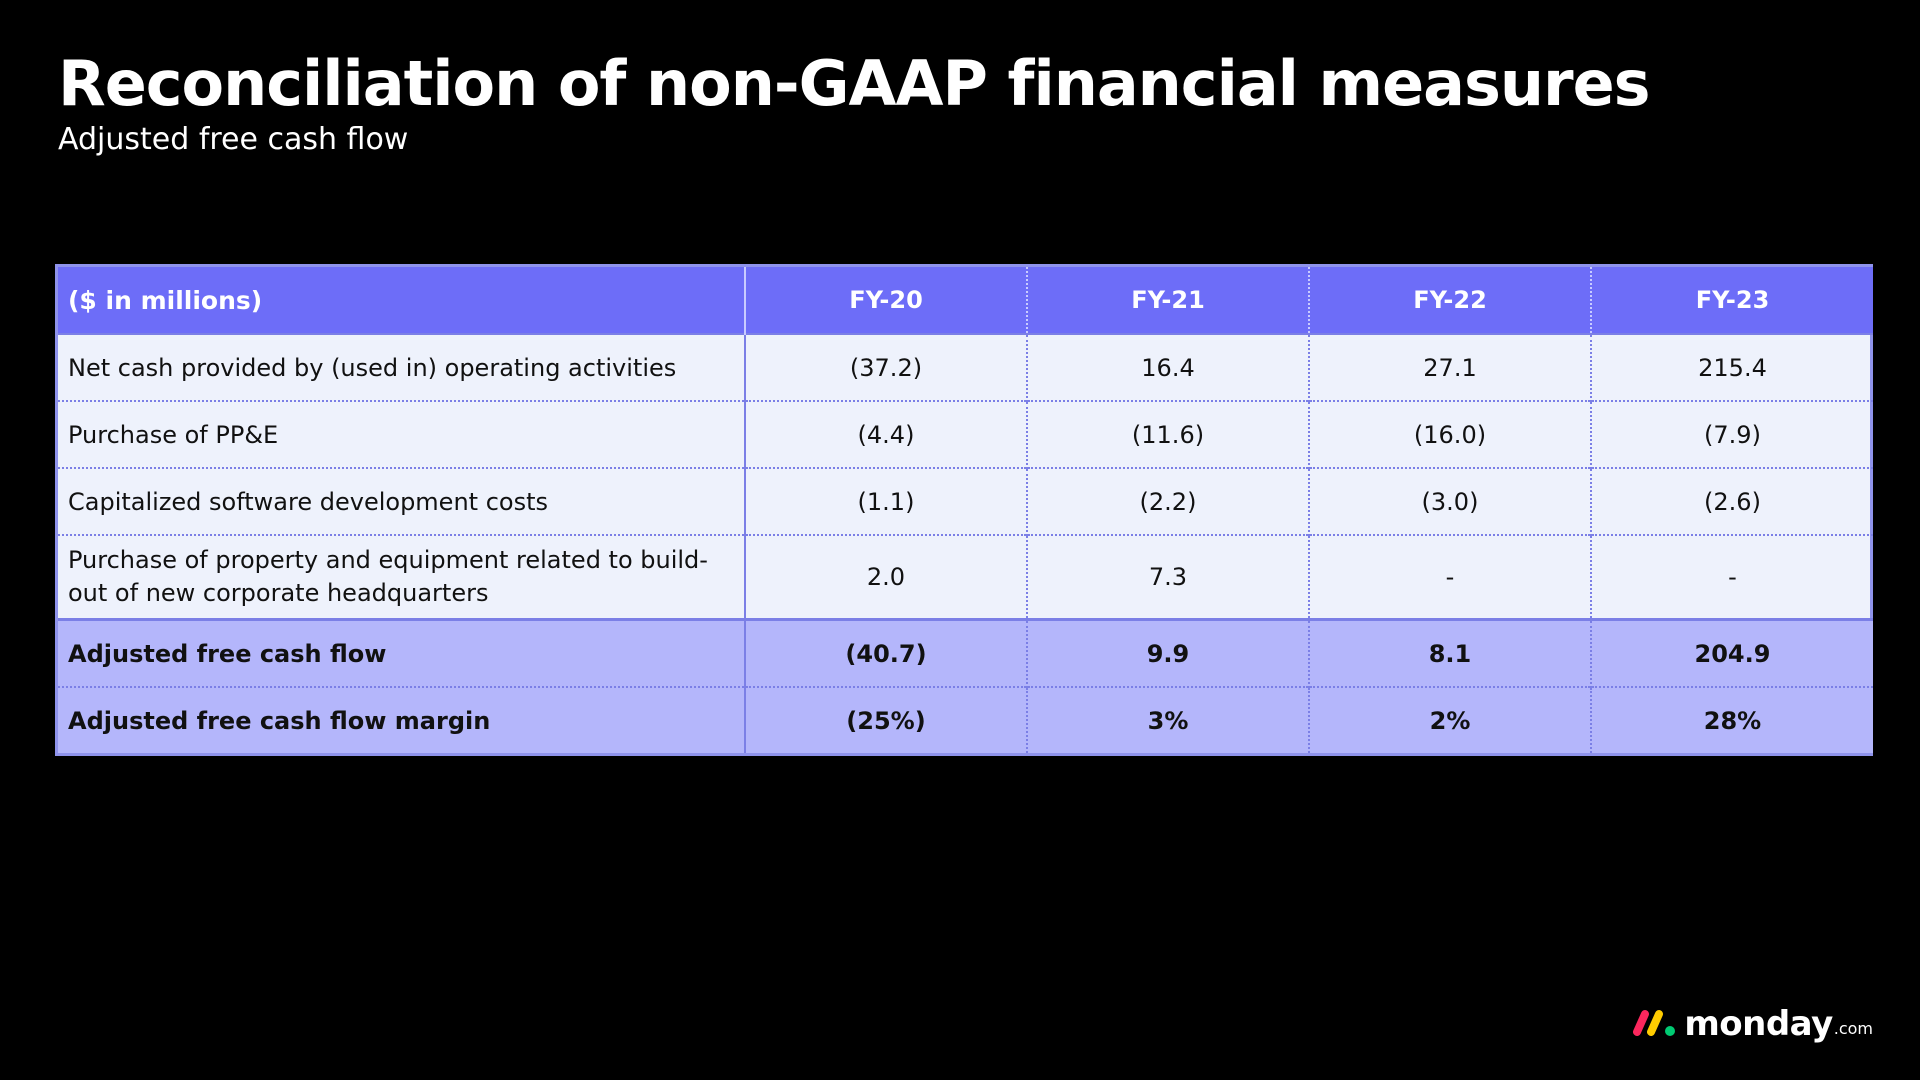  What do you see at coordinates (1731, 434) in the screenshot?
I see `row-value: (7.9)` at bounding box center [1731, 434].